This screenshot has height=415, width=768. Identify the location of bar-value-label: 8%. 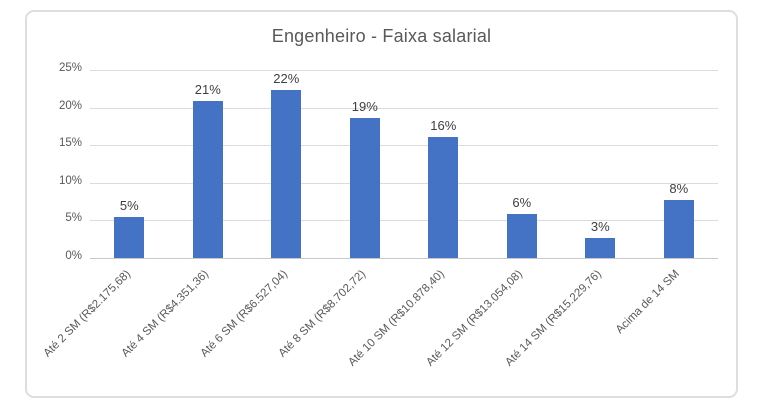
(679, 189).